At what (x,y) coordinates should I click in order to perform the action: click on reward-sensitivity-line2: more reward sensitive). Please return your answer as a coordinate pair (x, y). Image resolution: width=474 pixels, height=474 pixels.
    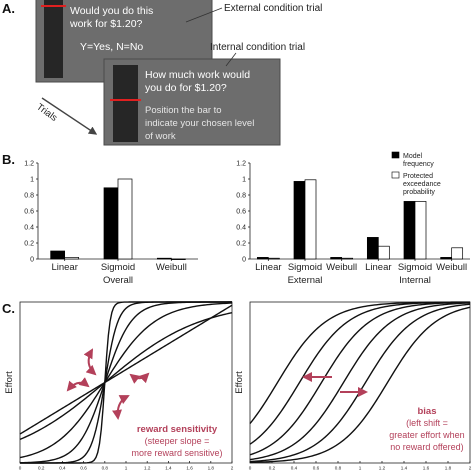
    Looking at the image, I should click on (176, 453).